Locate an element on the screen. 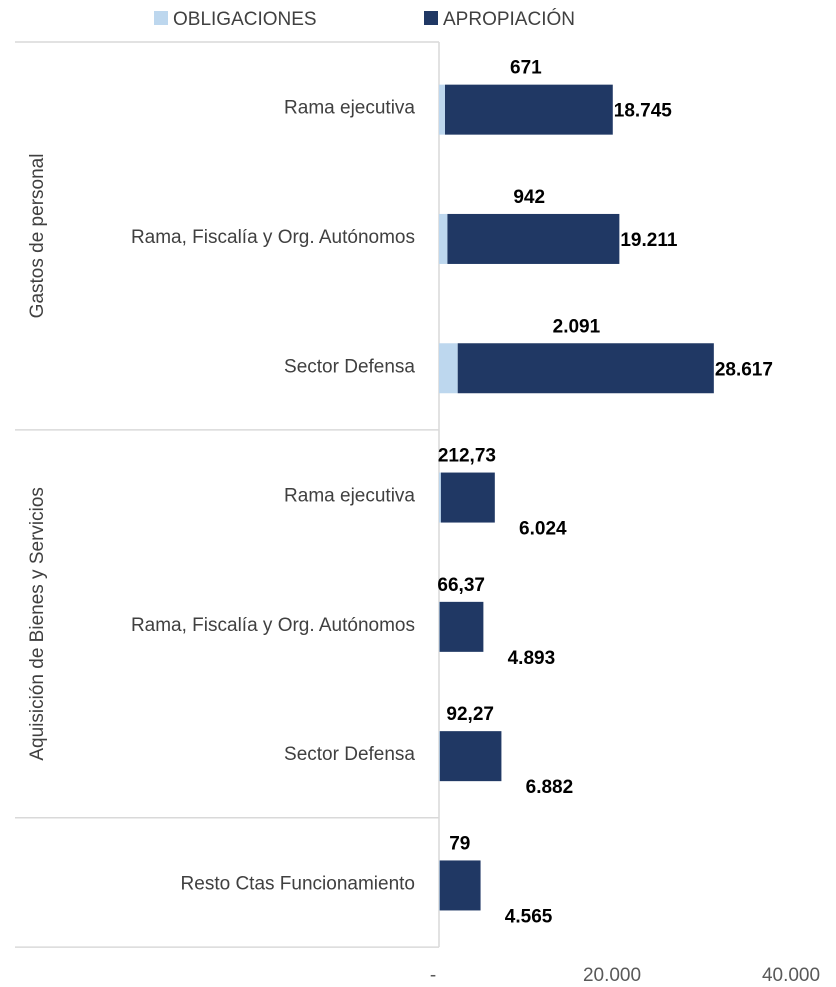 The width and height of the screenshot is (836, 987). x-tick-label: 20.000 is located at coordinates (612, 975).